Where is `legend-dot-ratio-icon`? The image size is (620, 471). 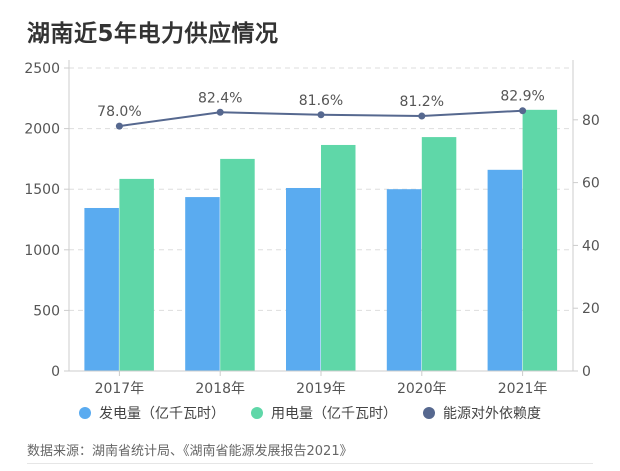 legend-dot-ratio-icon is located at coordinates (429, 413).